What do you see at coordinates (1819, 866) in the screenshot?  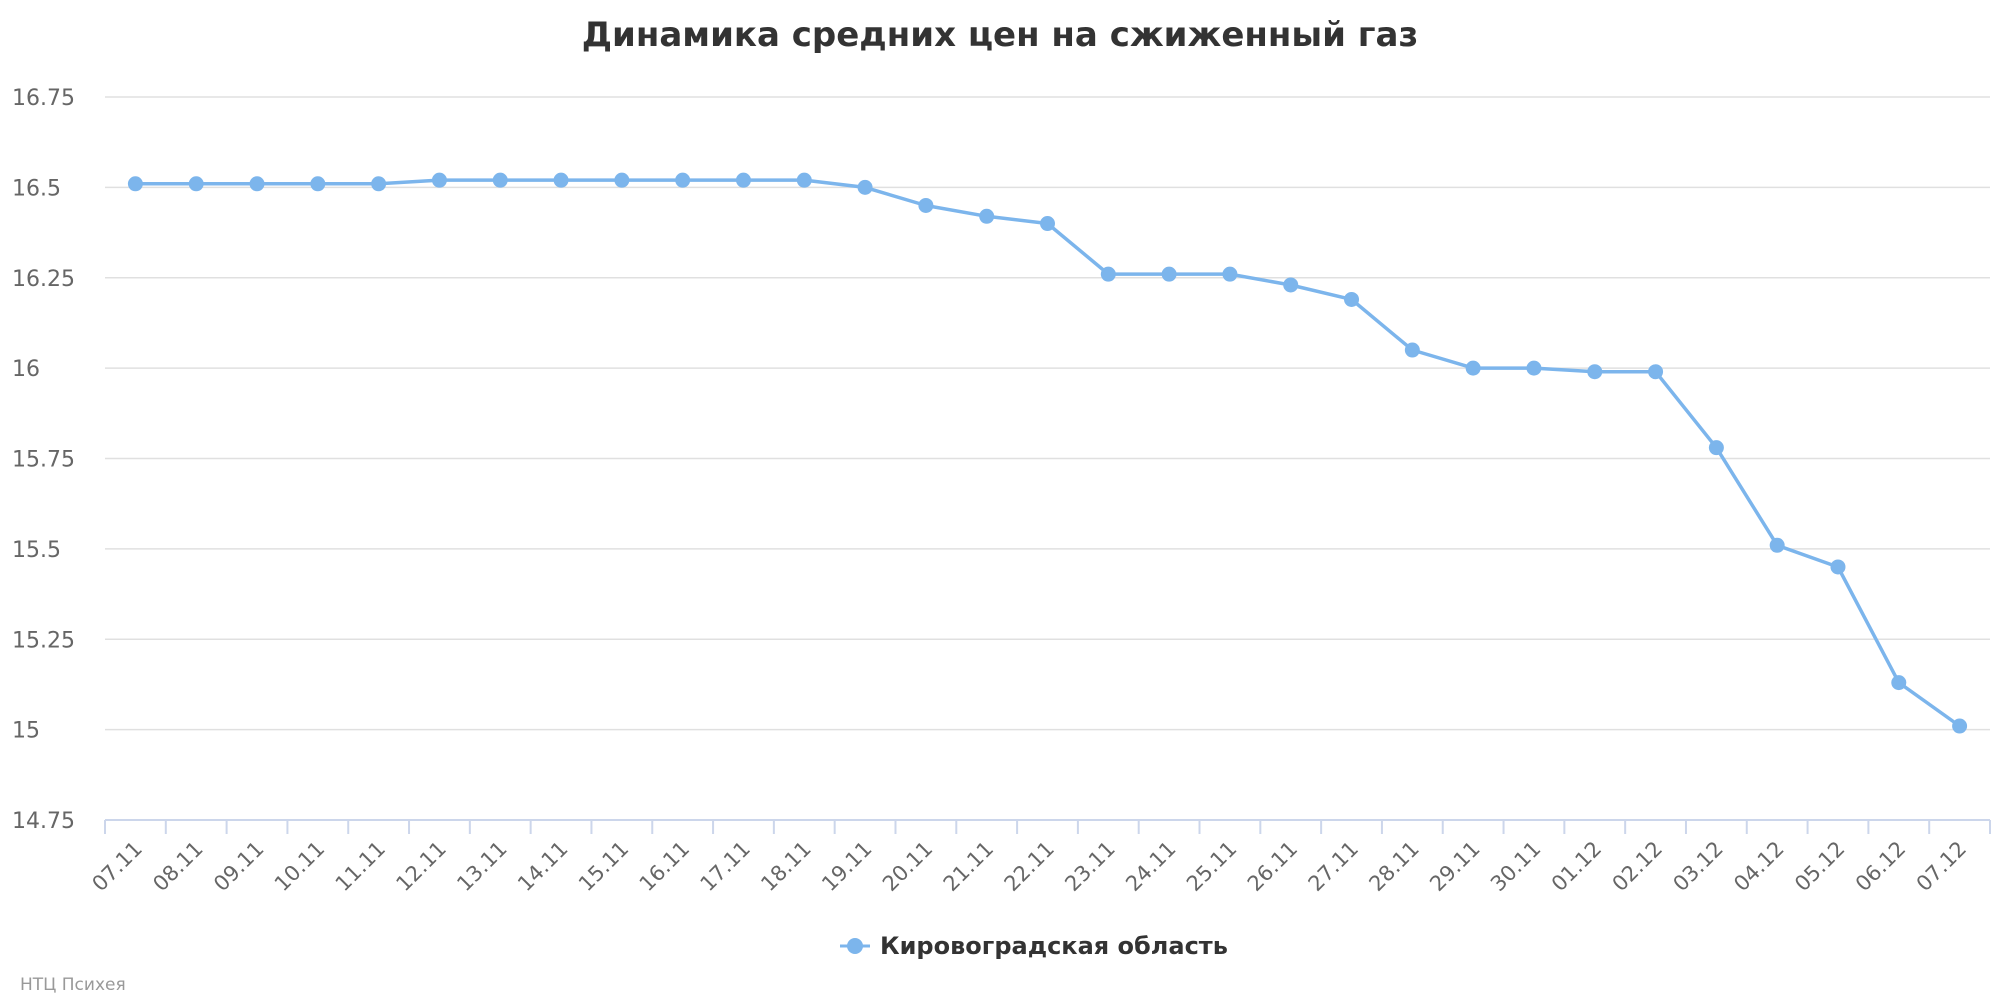 I see `x-tick-label: 05.12` at bounding box center [1819, 866].